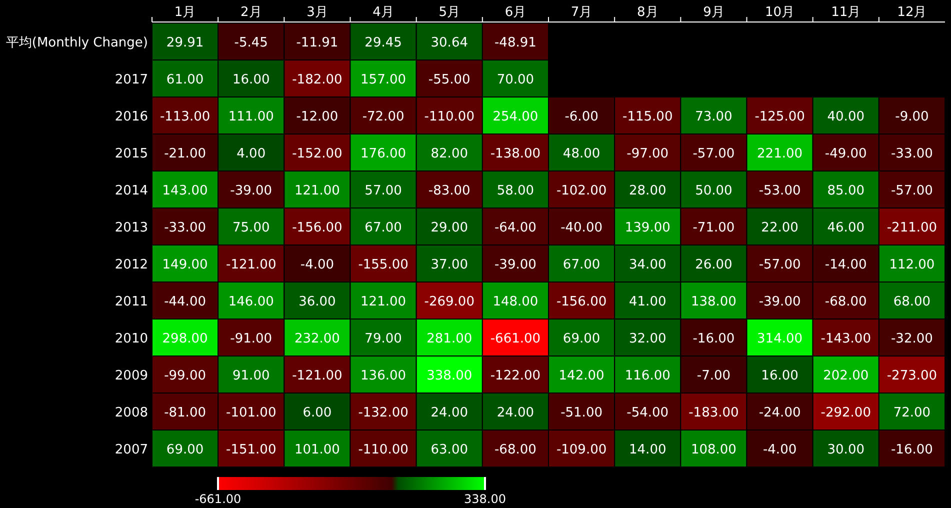 The height and width of the screenshot is (508, 951). Describe the element at coordinates (845, 154) in the screenshot. I see `data-label: -49.00` at that location.